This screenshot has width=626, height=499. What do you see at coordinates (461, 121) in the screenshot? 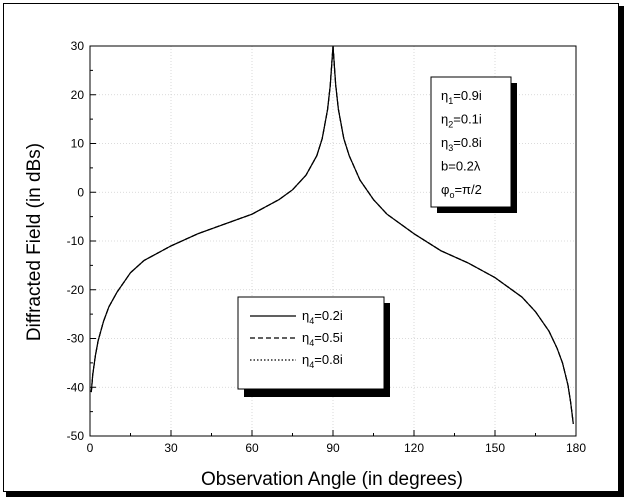
I see `parameter-label-2: η2=0.1i` at bounding box center [461, 121].